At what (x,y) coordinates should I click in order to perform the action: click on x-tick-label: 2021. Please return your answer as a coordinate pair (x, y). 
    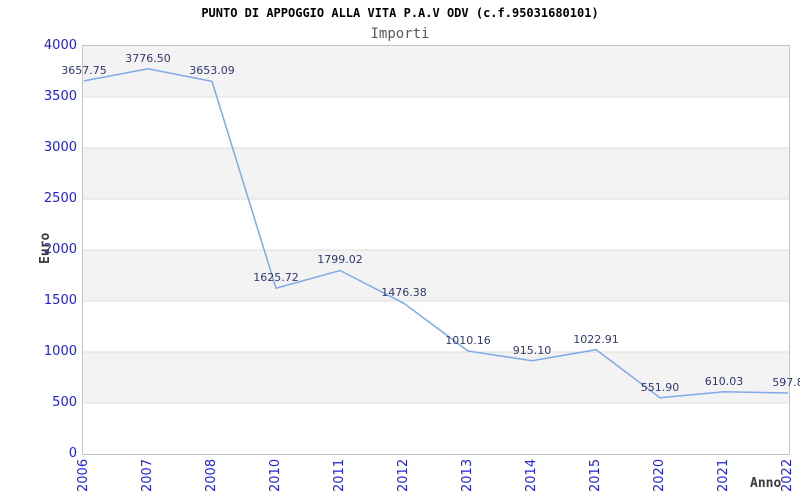
    Looking at the image, I should click on (723, 475).